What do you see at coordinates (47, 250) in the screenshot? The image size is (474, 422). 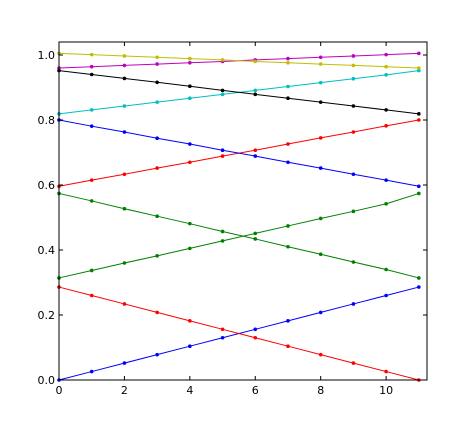 I see `y-tick-label: 0.4` at bounding box center [47, 250].